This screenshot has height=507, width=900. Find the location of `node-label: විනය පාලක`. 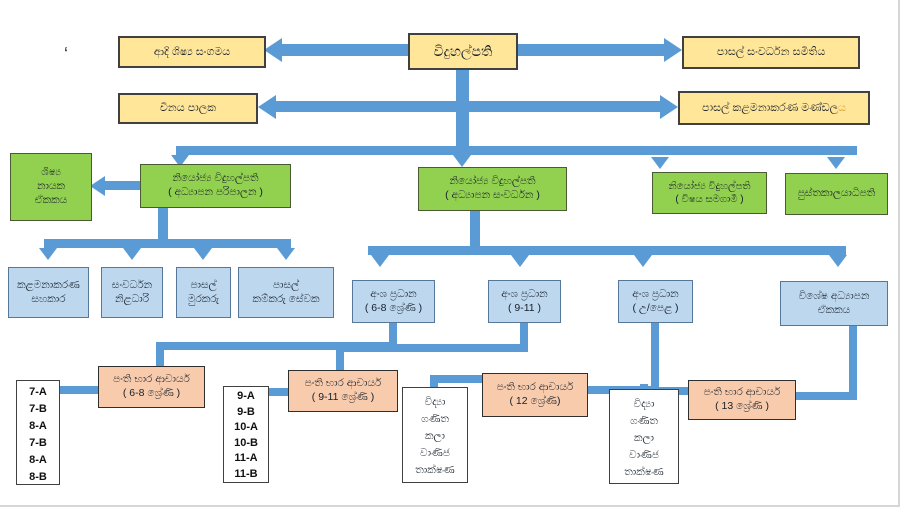

node-label: විනය පාලක is located at coordinates (188, 108).